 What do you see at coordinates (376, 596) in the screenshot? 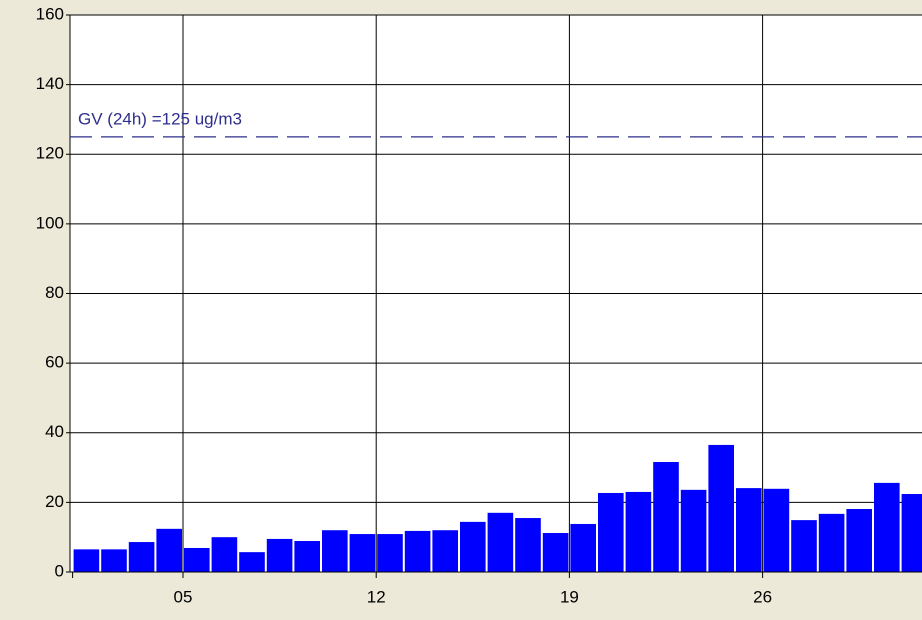
I see `x-tick-label: 12` at bounding box center [376, 596].